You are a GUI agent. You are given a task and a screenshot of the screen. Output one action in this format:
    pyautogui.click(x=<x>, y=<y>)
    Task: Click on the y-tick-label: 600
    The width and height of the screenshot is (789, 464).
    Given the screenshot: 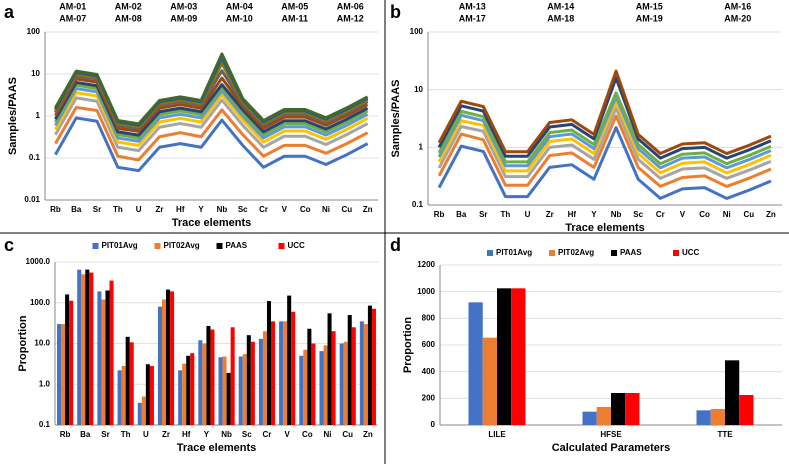 What is the action you would take?
    pyautogui.click(x=429, y=344)
    